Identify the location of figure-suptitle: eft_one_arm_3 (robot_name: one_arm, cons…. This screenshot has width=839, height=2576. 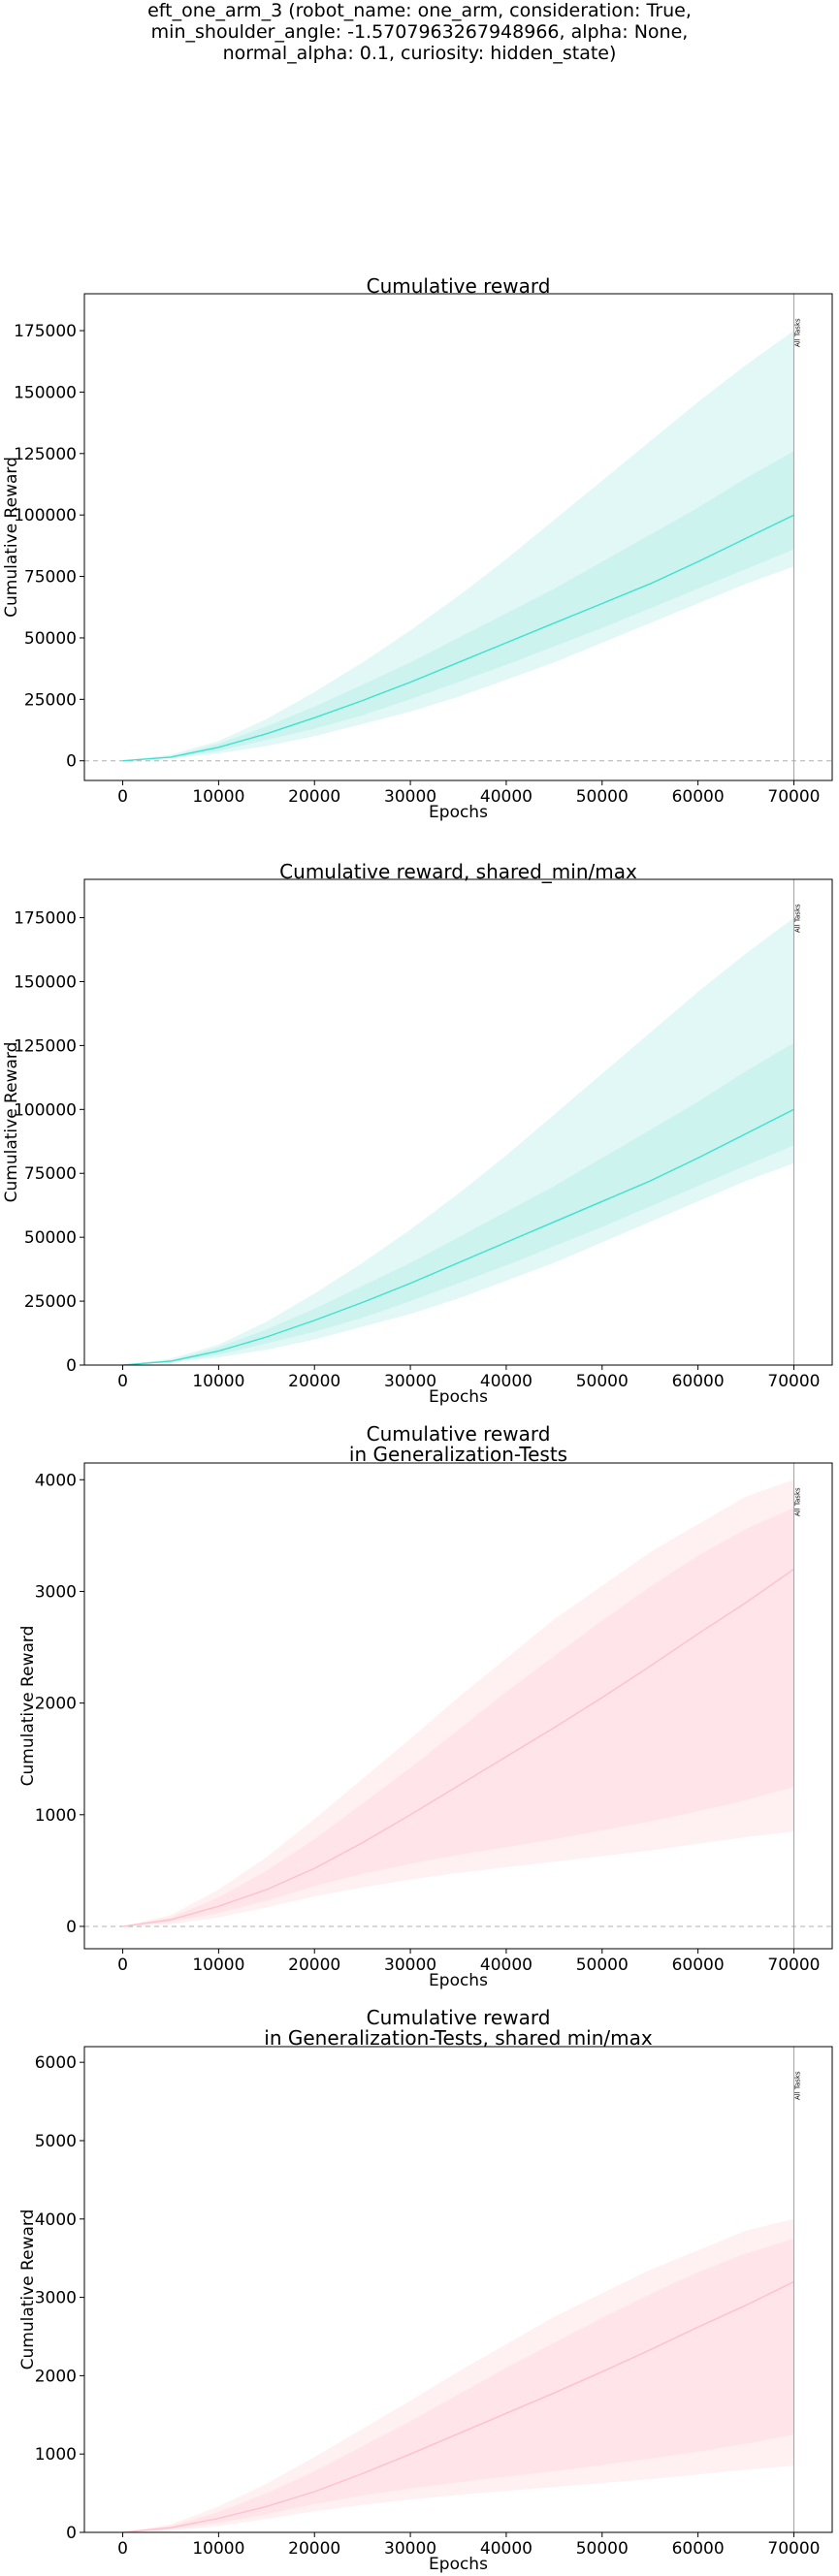
(419, 32).